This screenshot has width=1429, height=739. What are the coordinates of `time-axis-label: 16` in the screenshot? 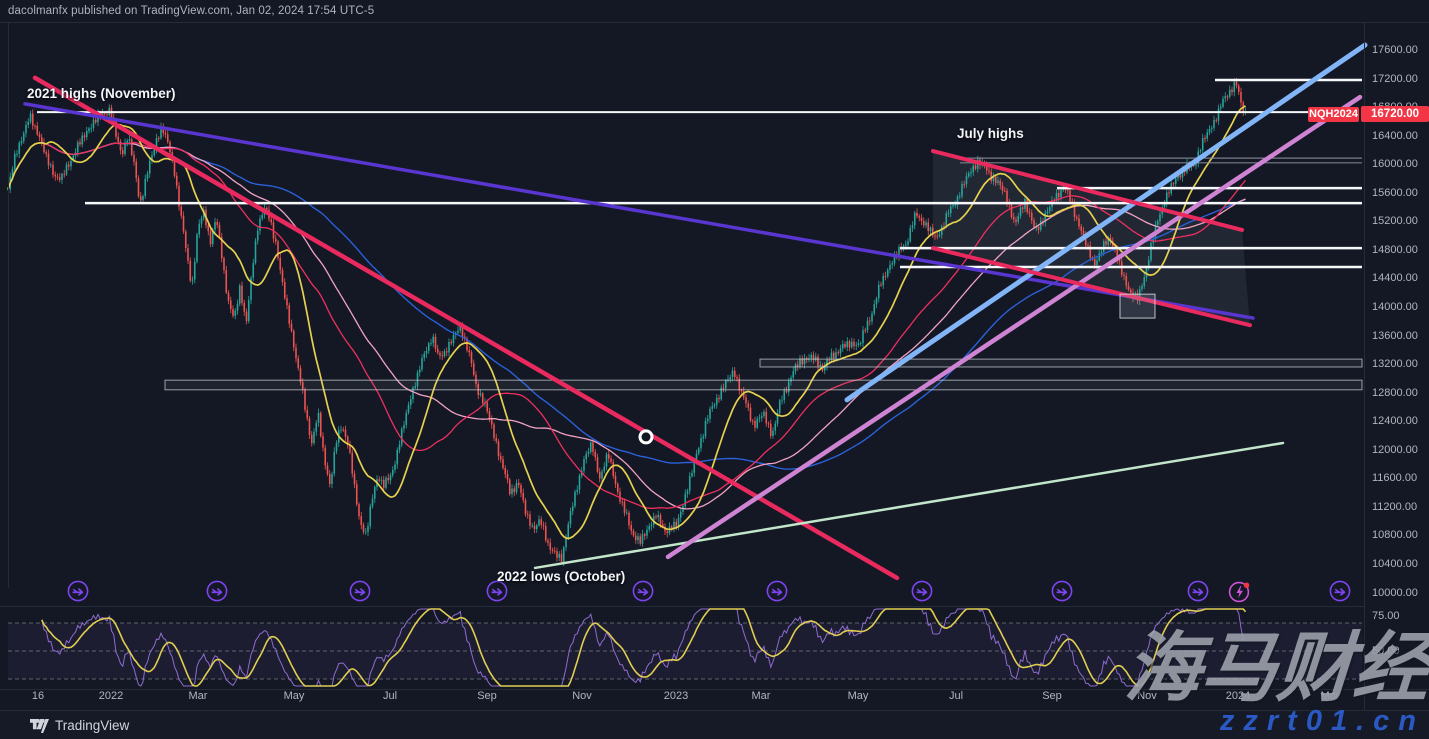 It's located at (38, 696).